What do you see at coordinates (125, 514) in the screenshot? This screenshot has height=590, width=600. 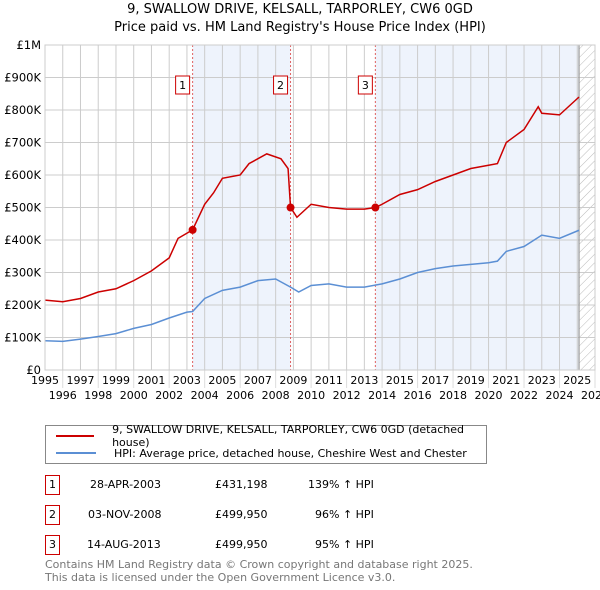 I see `sale-date: 03-NOV-2008` at bounding box center [125, 514].